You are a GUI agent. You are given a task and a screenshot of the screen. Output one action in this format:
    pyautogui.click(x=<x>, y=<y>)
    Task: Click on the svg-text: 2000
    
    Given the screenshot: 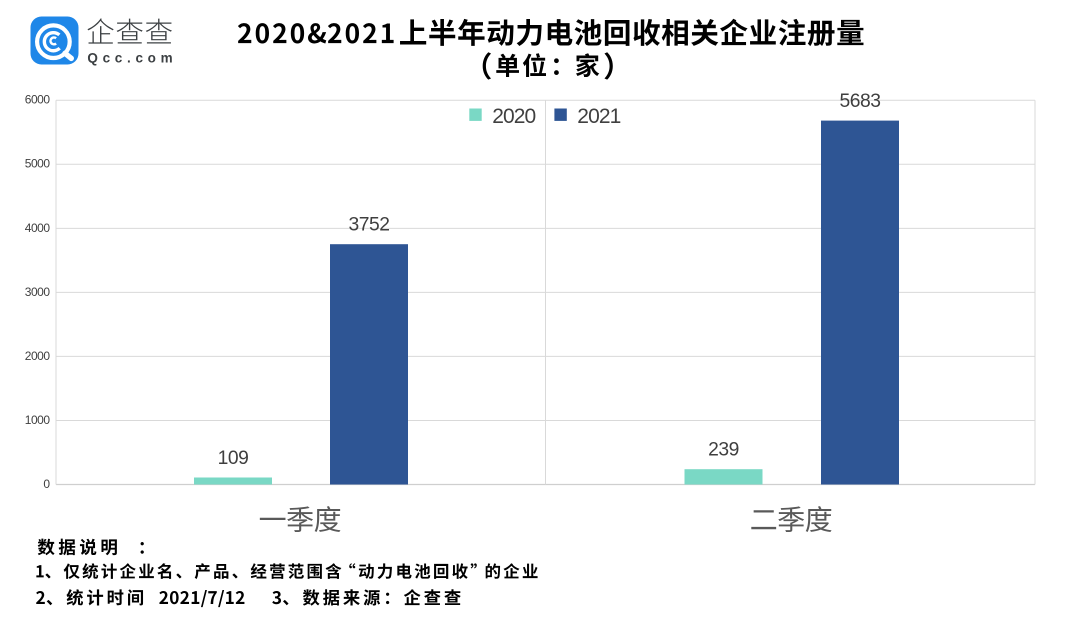 What is the action you would take?
    pyautogui.click(x=38, y=356)
    